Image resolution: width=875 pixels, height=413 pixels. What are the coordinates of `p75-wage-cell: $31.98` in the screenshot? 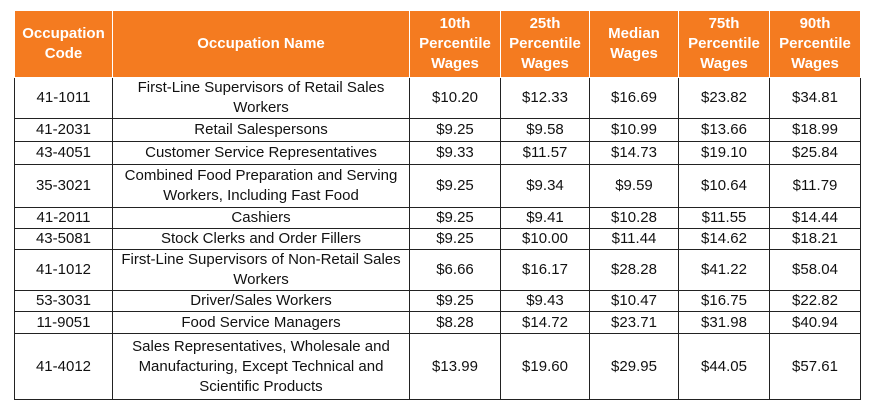 It's located at (724, 322).